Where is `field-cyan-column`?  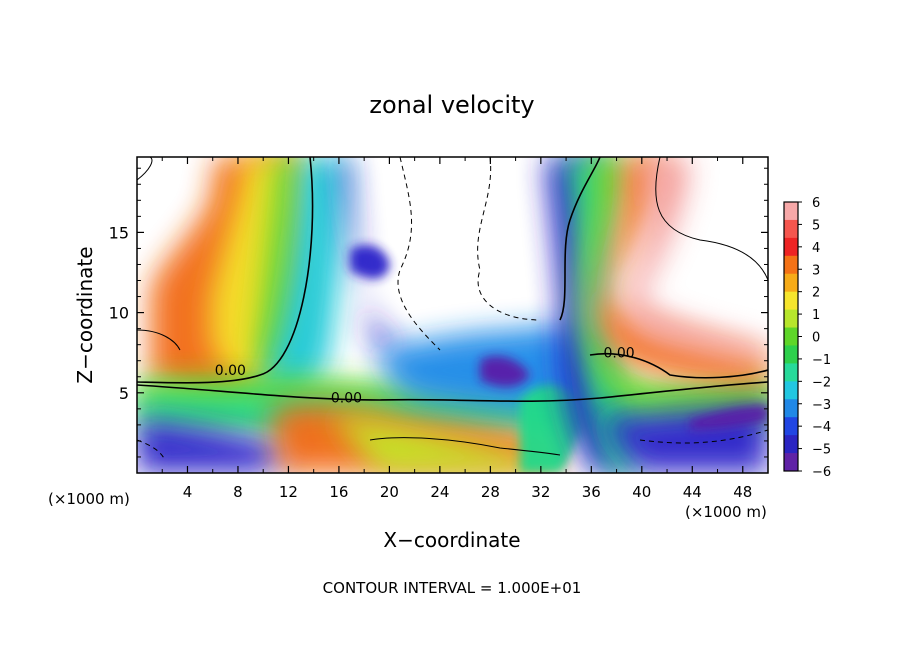
field-cyan-column is located at coordinates (297, 282).